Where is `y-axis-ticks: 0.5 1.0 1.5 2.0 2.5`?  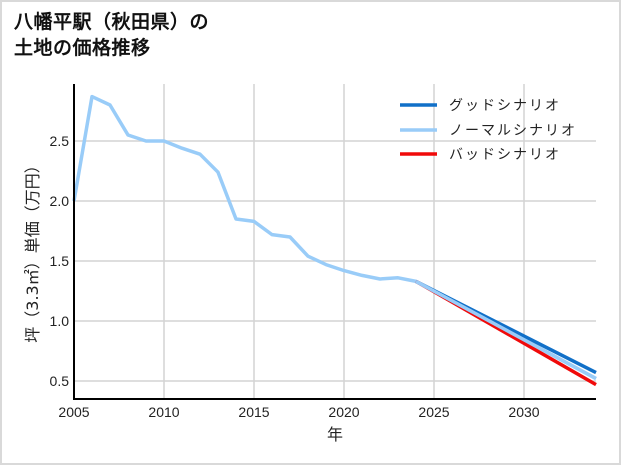 y-axis-ticks: 0.5 1.0 1.5 2.0 2.5 is located at coordinates (60, 261).